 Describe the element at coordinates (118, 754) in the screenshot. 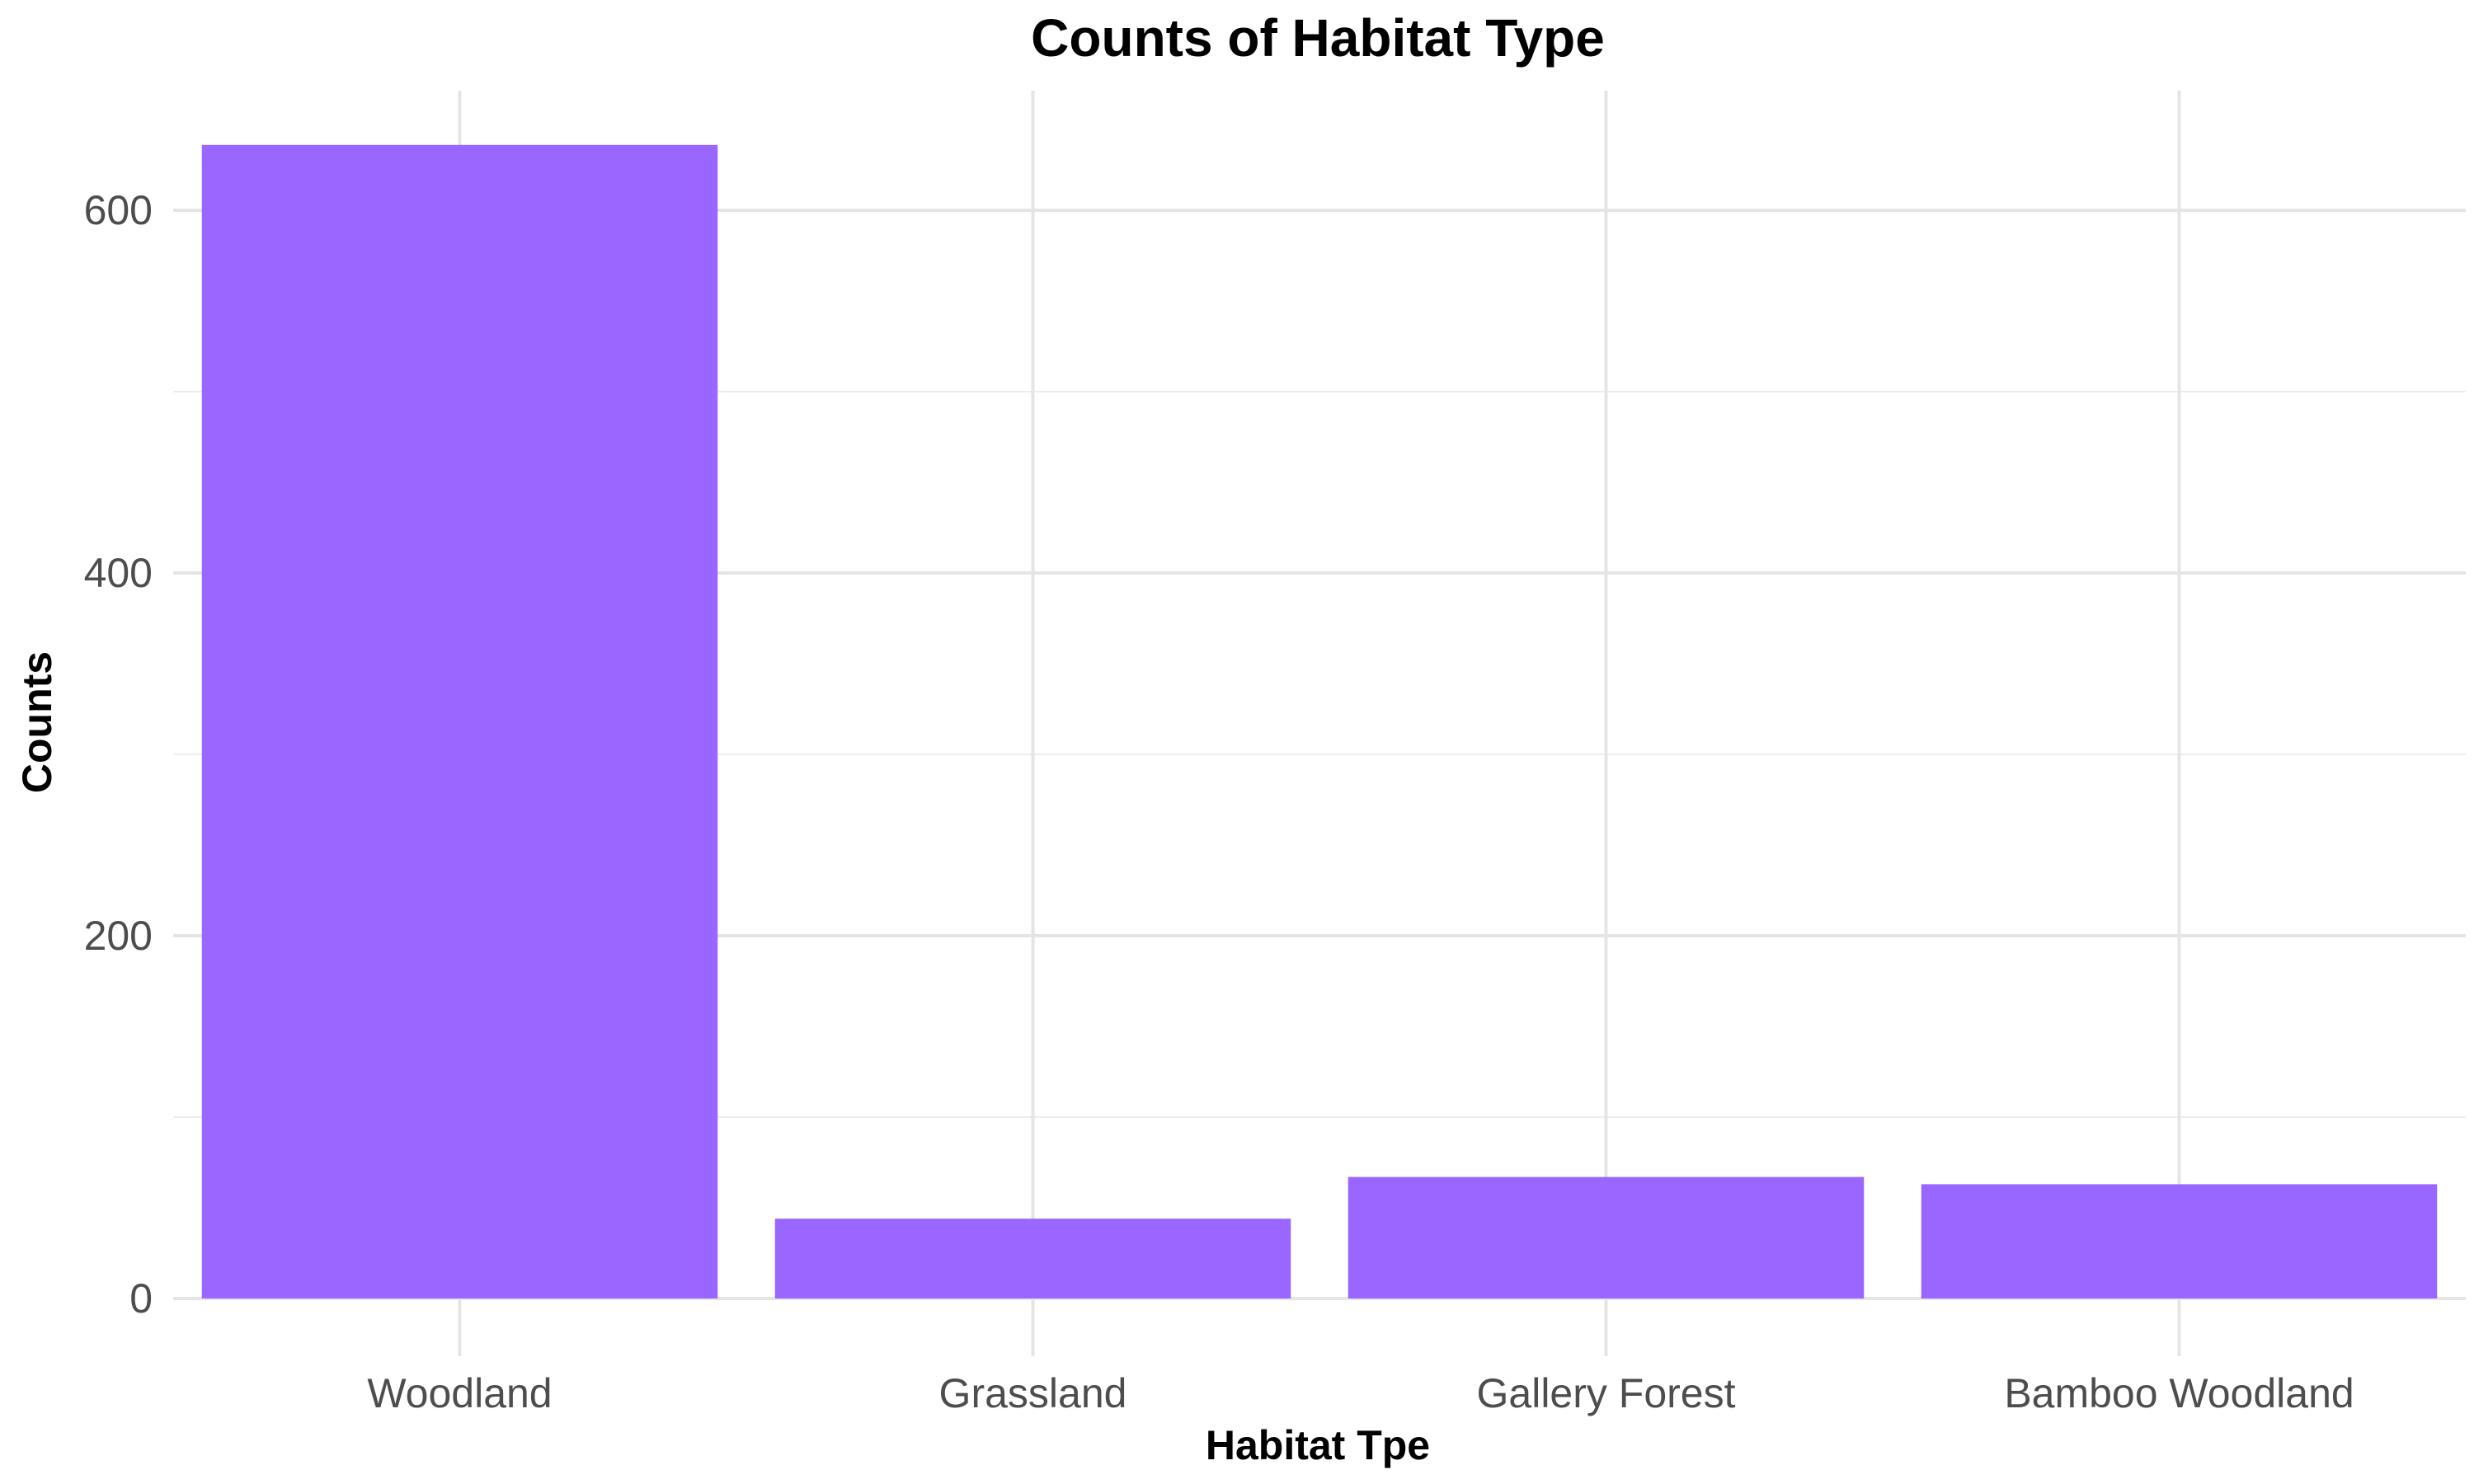

I see `y-axis-tick-labels: 0 200 400 600` at that location.